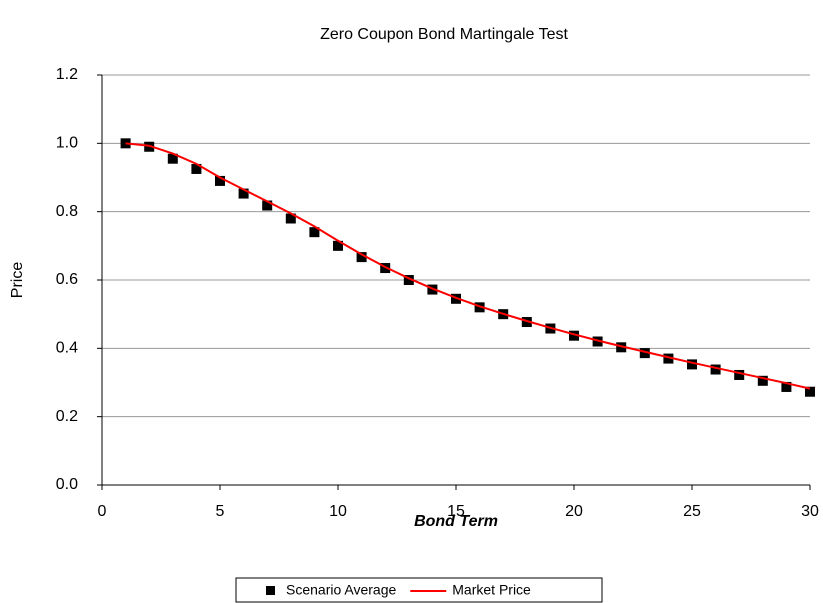  I want to click on y-tick-label: 0.6, so click(67, 279).